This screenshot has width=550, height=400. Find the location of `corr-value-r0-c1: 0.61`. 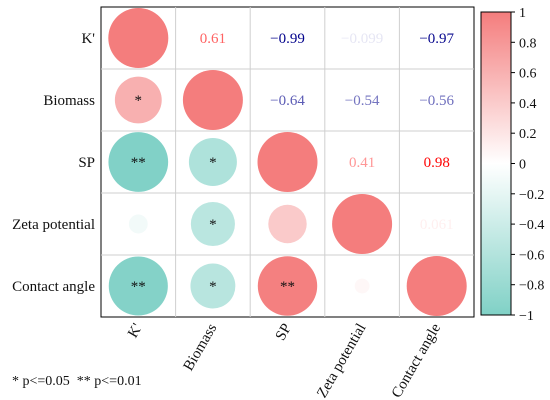

corr-value-r0-c1: 0.61 is located at coordinates (213, 39).